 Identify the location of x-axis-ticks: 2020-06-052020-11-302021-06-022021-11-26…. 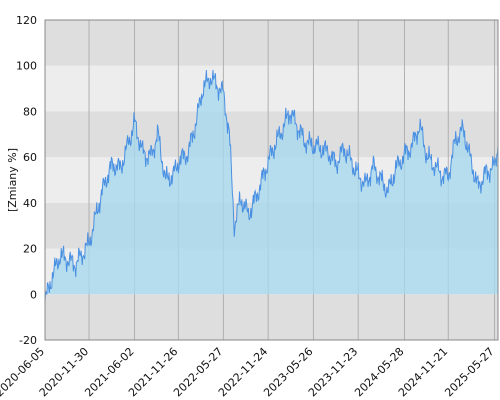
(248, 372).